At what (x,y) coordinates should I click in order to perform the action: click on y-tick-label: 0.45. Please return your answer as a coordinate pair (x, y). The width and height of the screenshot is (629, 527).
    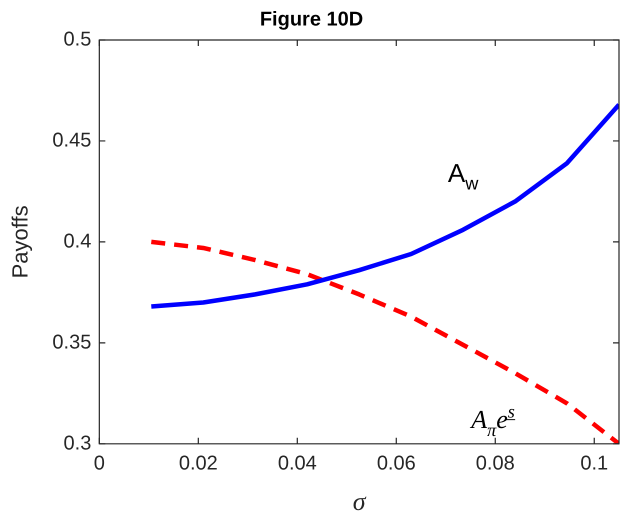
    Looking at the image, I should click on (72, 140).